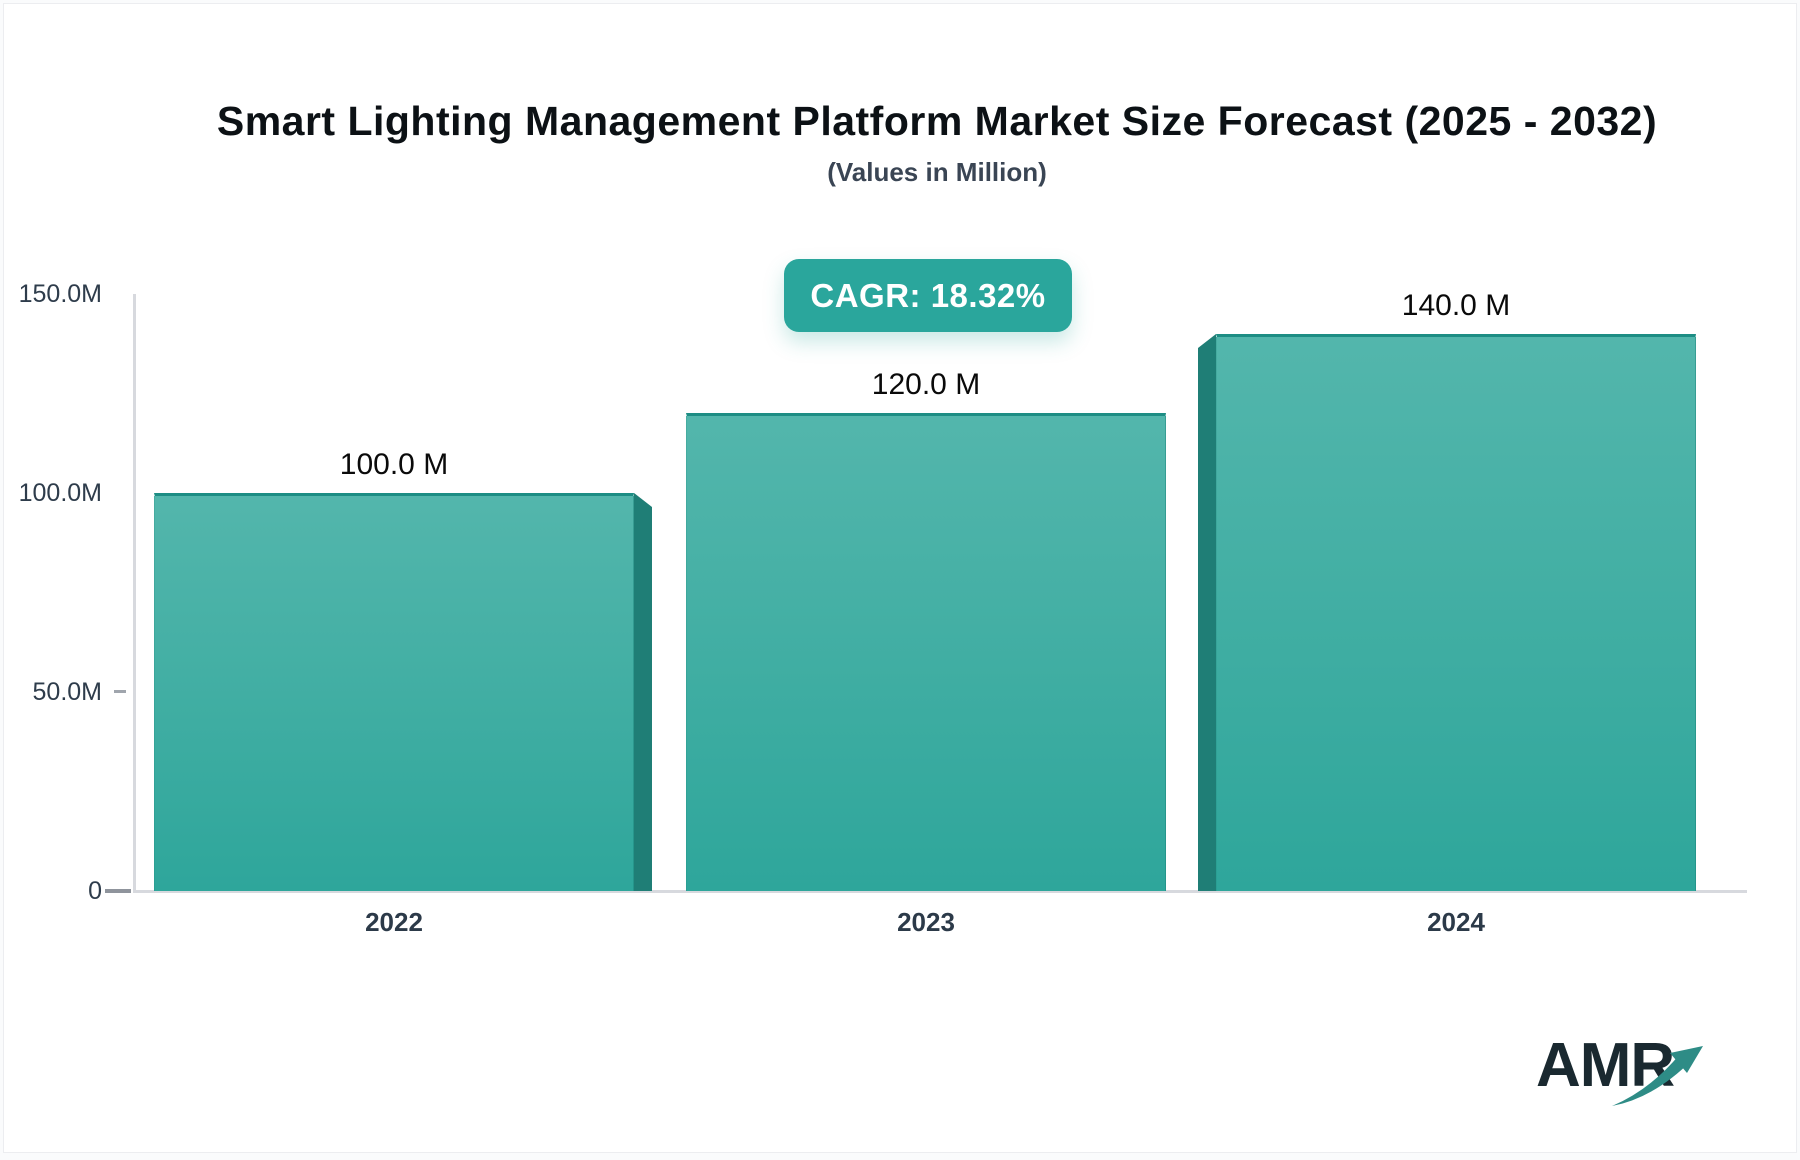 The width and height of the screenshot is (1800, 1160). Describe the element at coordinates (926, 922) in the screenshot. I see `x-axis-category-label: 2023` at that location.